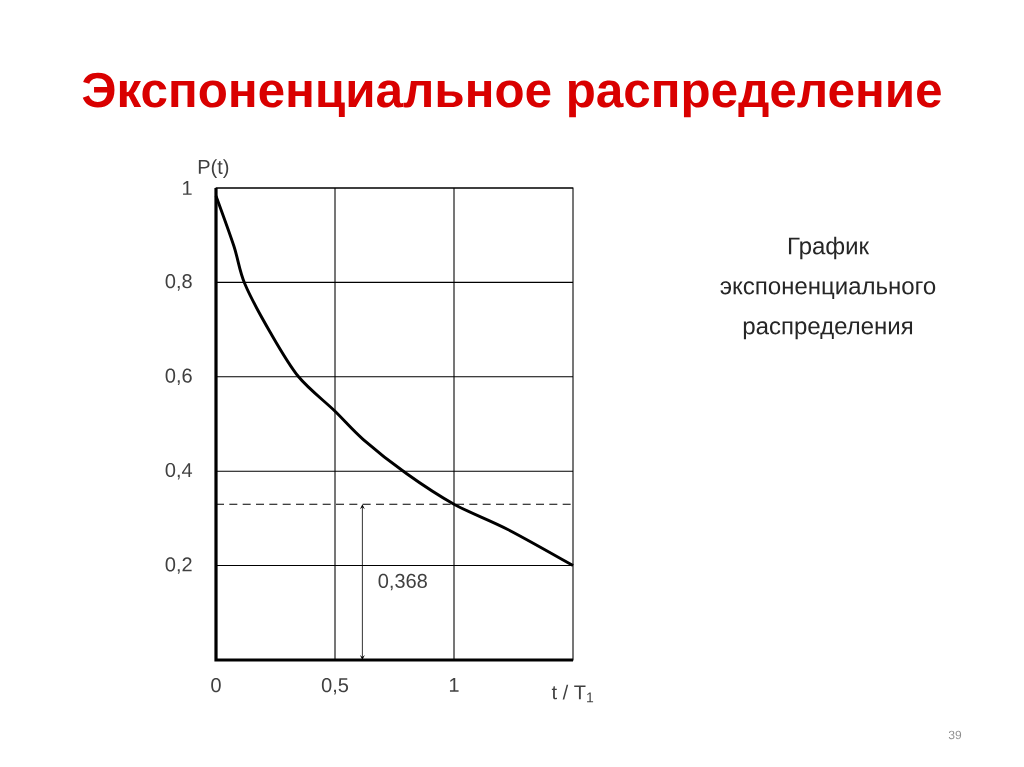 This screenshot has height=767, width=1024. Describe the element at coordinates (216, 685) in the screenshot. I see `x-tick-label: 0` at that location.